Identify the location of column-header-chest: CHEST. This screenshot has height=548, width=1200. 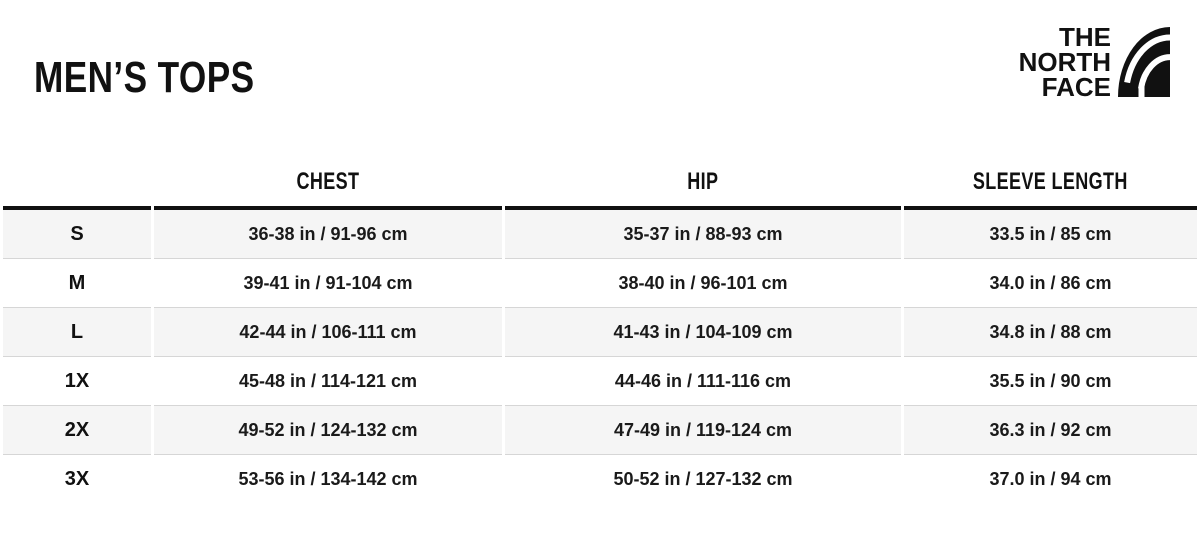
(328, 184).